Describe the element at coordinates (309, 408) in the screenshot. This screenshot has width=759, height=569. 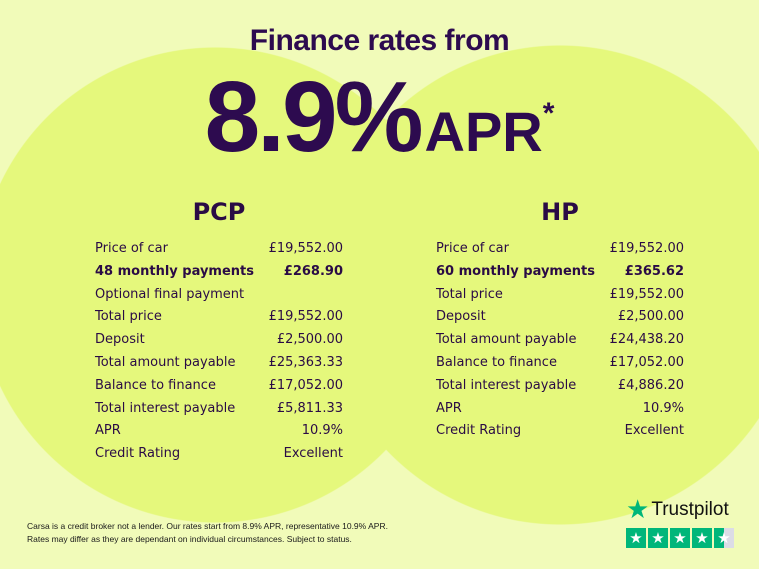
I see `row-value: £5,811.33` at that location.